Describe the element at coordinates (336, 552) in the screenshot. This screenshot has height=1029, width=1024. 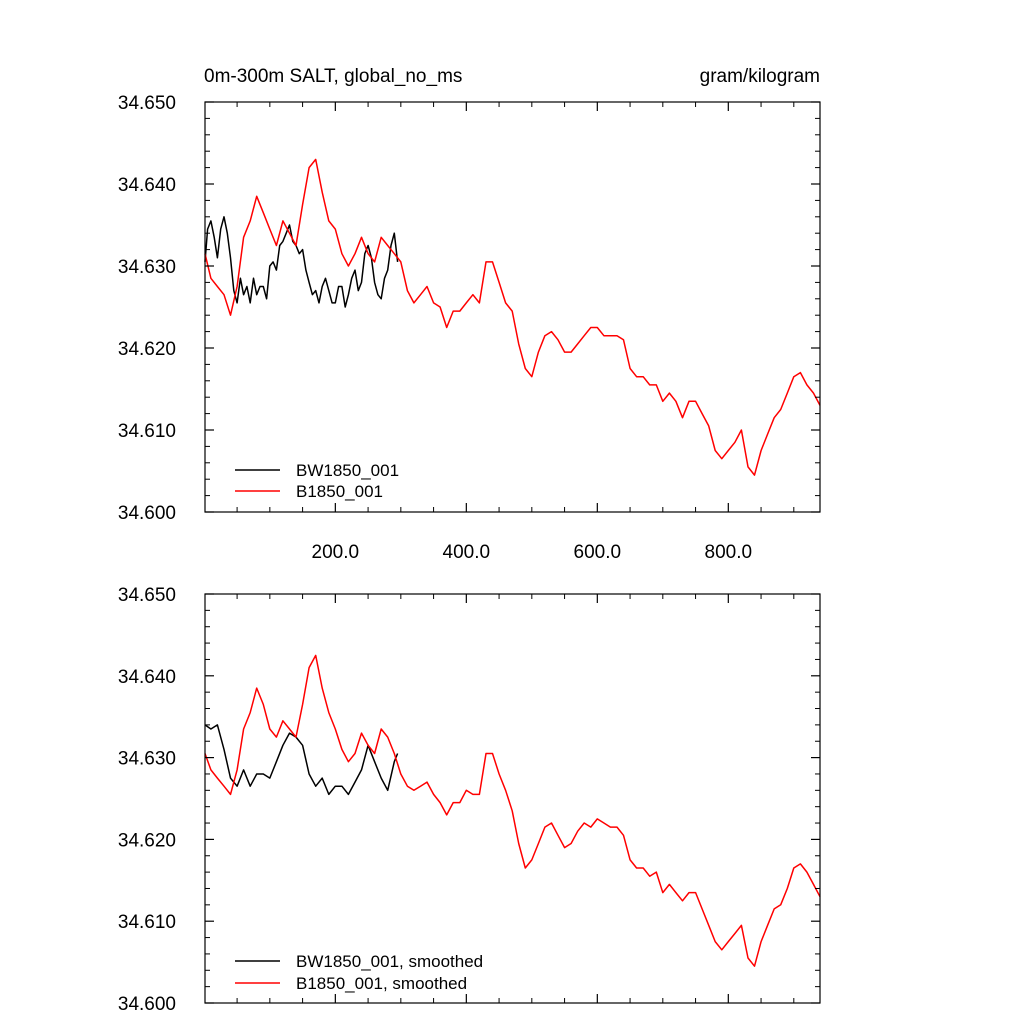
I see `x-tick-label: 200.0` at that location.